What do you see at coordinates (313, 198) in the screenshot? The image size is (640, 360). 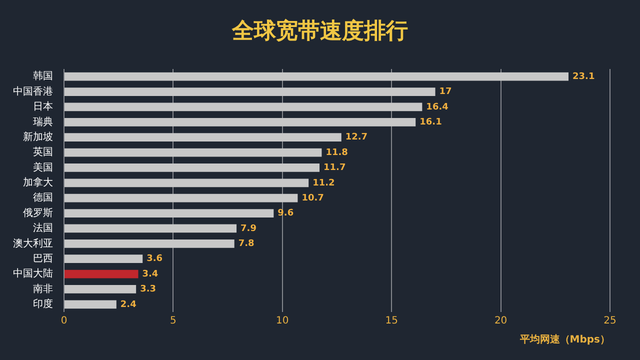 I see `data-label: 10.7` at bounding box center [313, 198].